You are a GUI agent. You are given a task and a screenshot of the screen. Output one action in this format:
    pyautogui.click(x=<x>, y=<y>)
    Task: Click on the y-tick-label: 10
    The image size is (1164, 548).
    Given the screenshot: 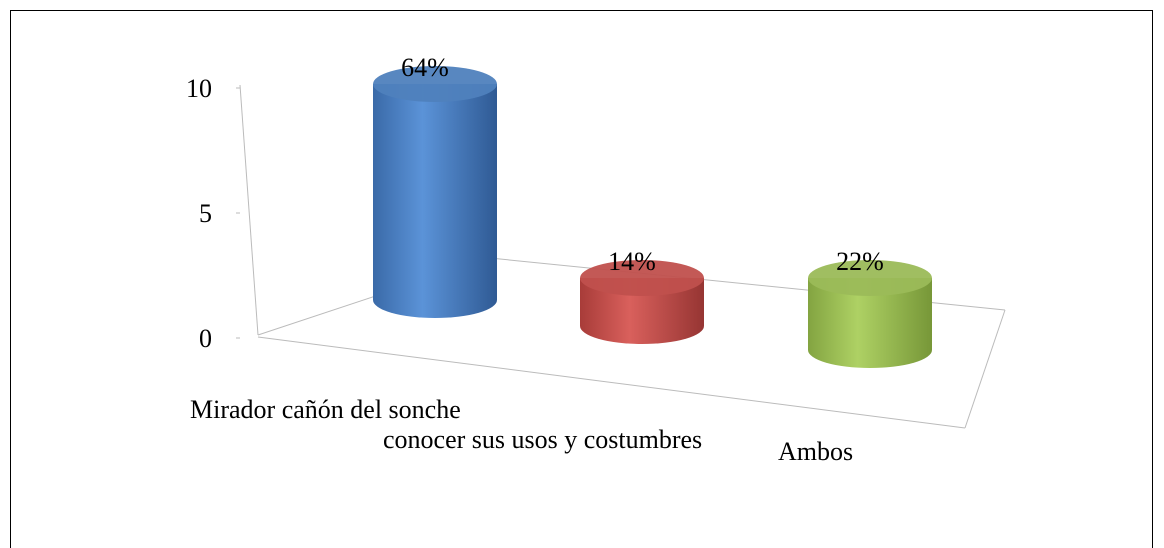 What is the action you would take?
    pyautogui.click(x=199, y=88)
    